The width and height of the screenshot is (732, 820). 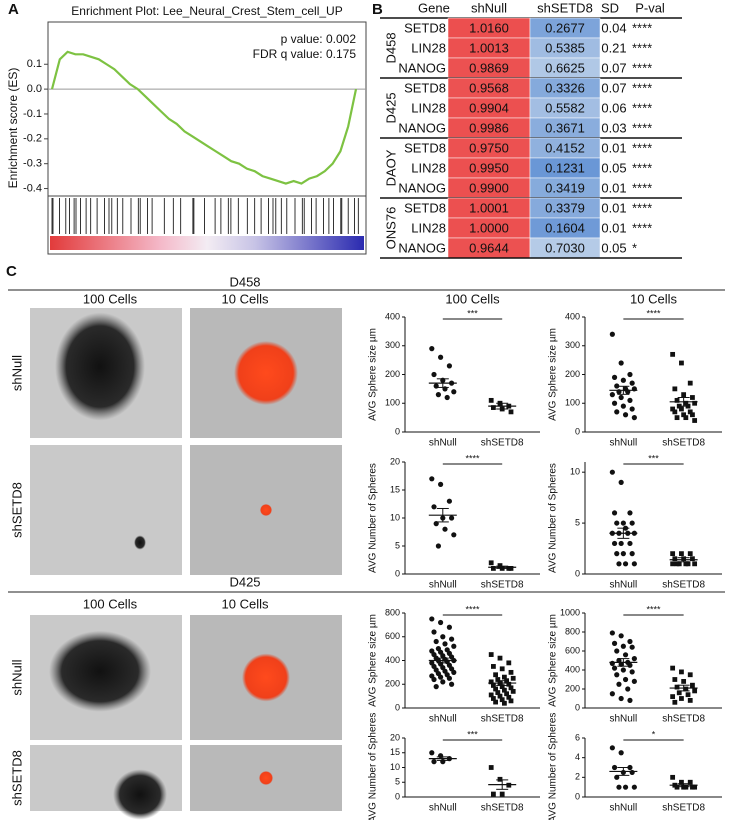 What do you see at coordinates (565, 7) in the screenshot?
I see `table-header: shSETD8` at bounding box center [565, 7].